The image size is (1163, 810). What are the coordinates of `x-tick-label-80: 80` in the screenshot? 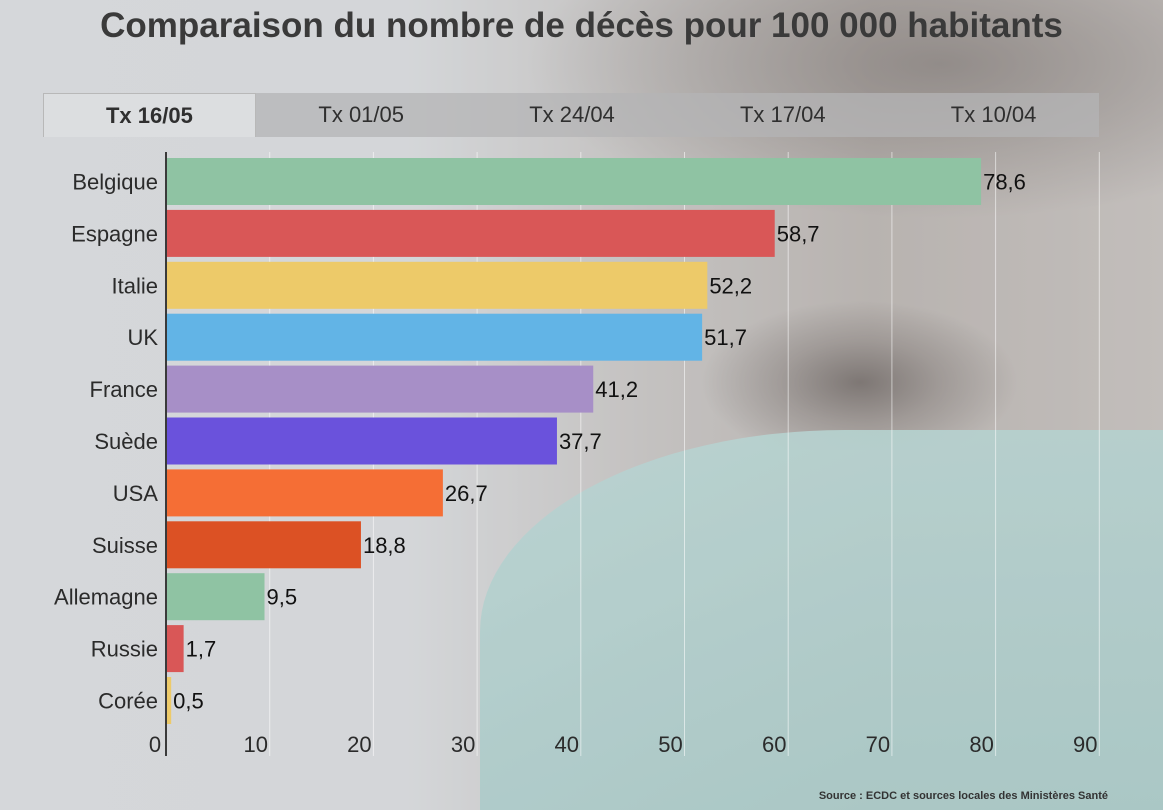 It's located at (981, 744).